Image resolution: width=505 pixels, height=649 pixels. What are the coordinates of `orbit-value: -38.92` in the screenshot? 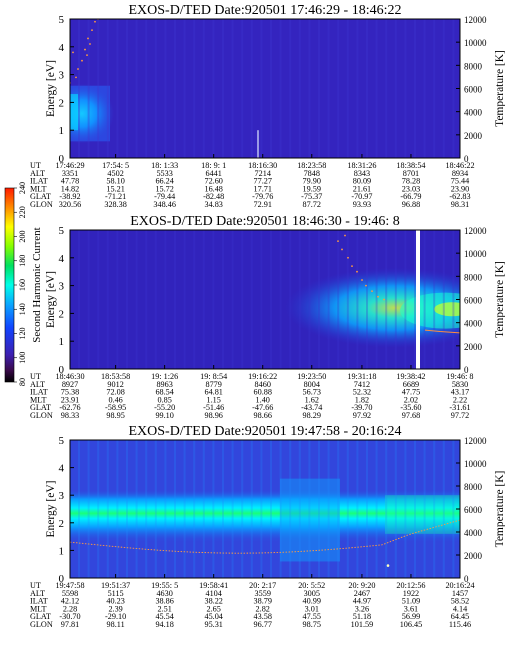 It's located at (69, 196).